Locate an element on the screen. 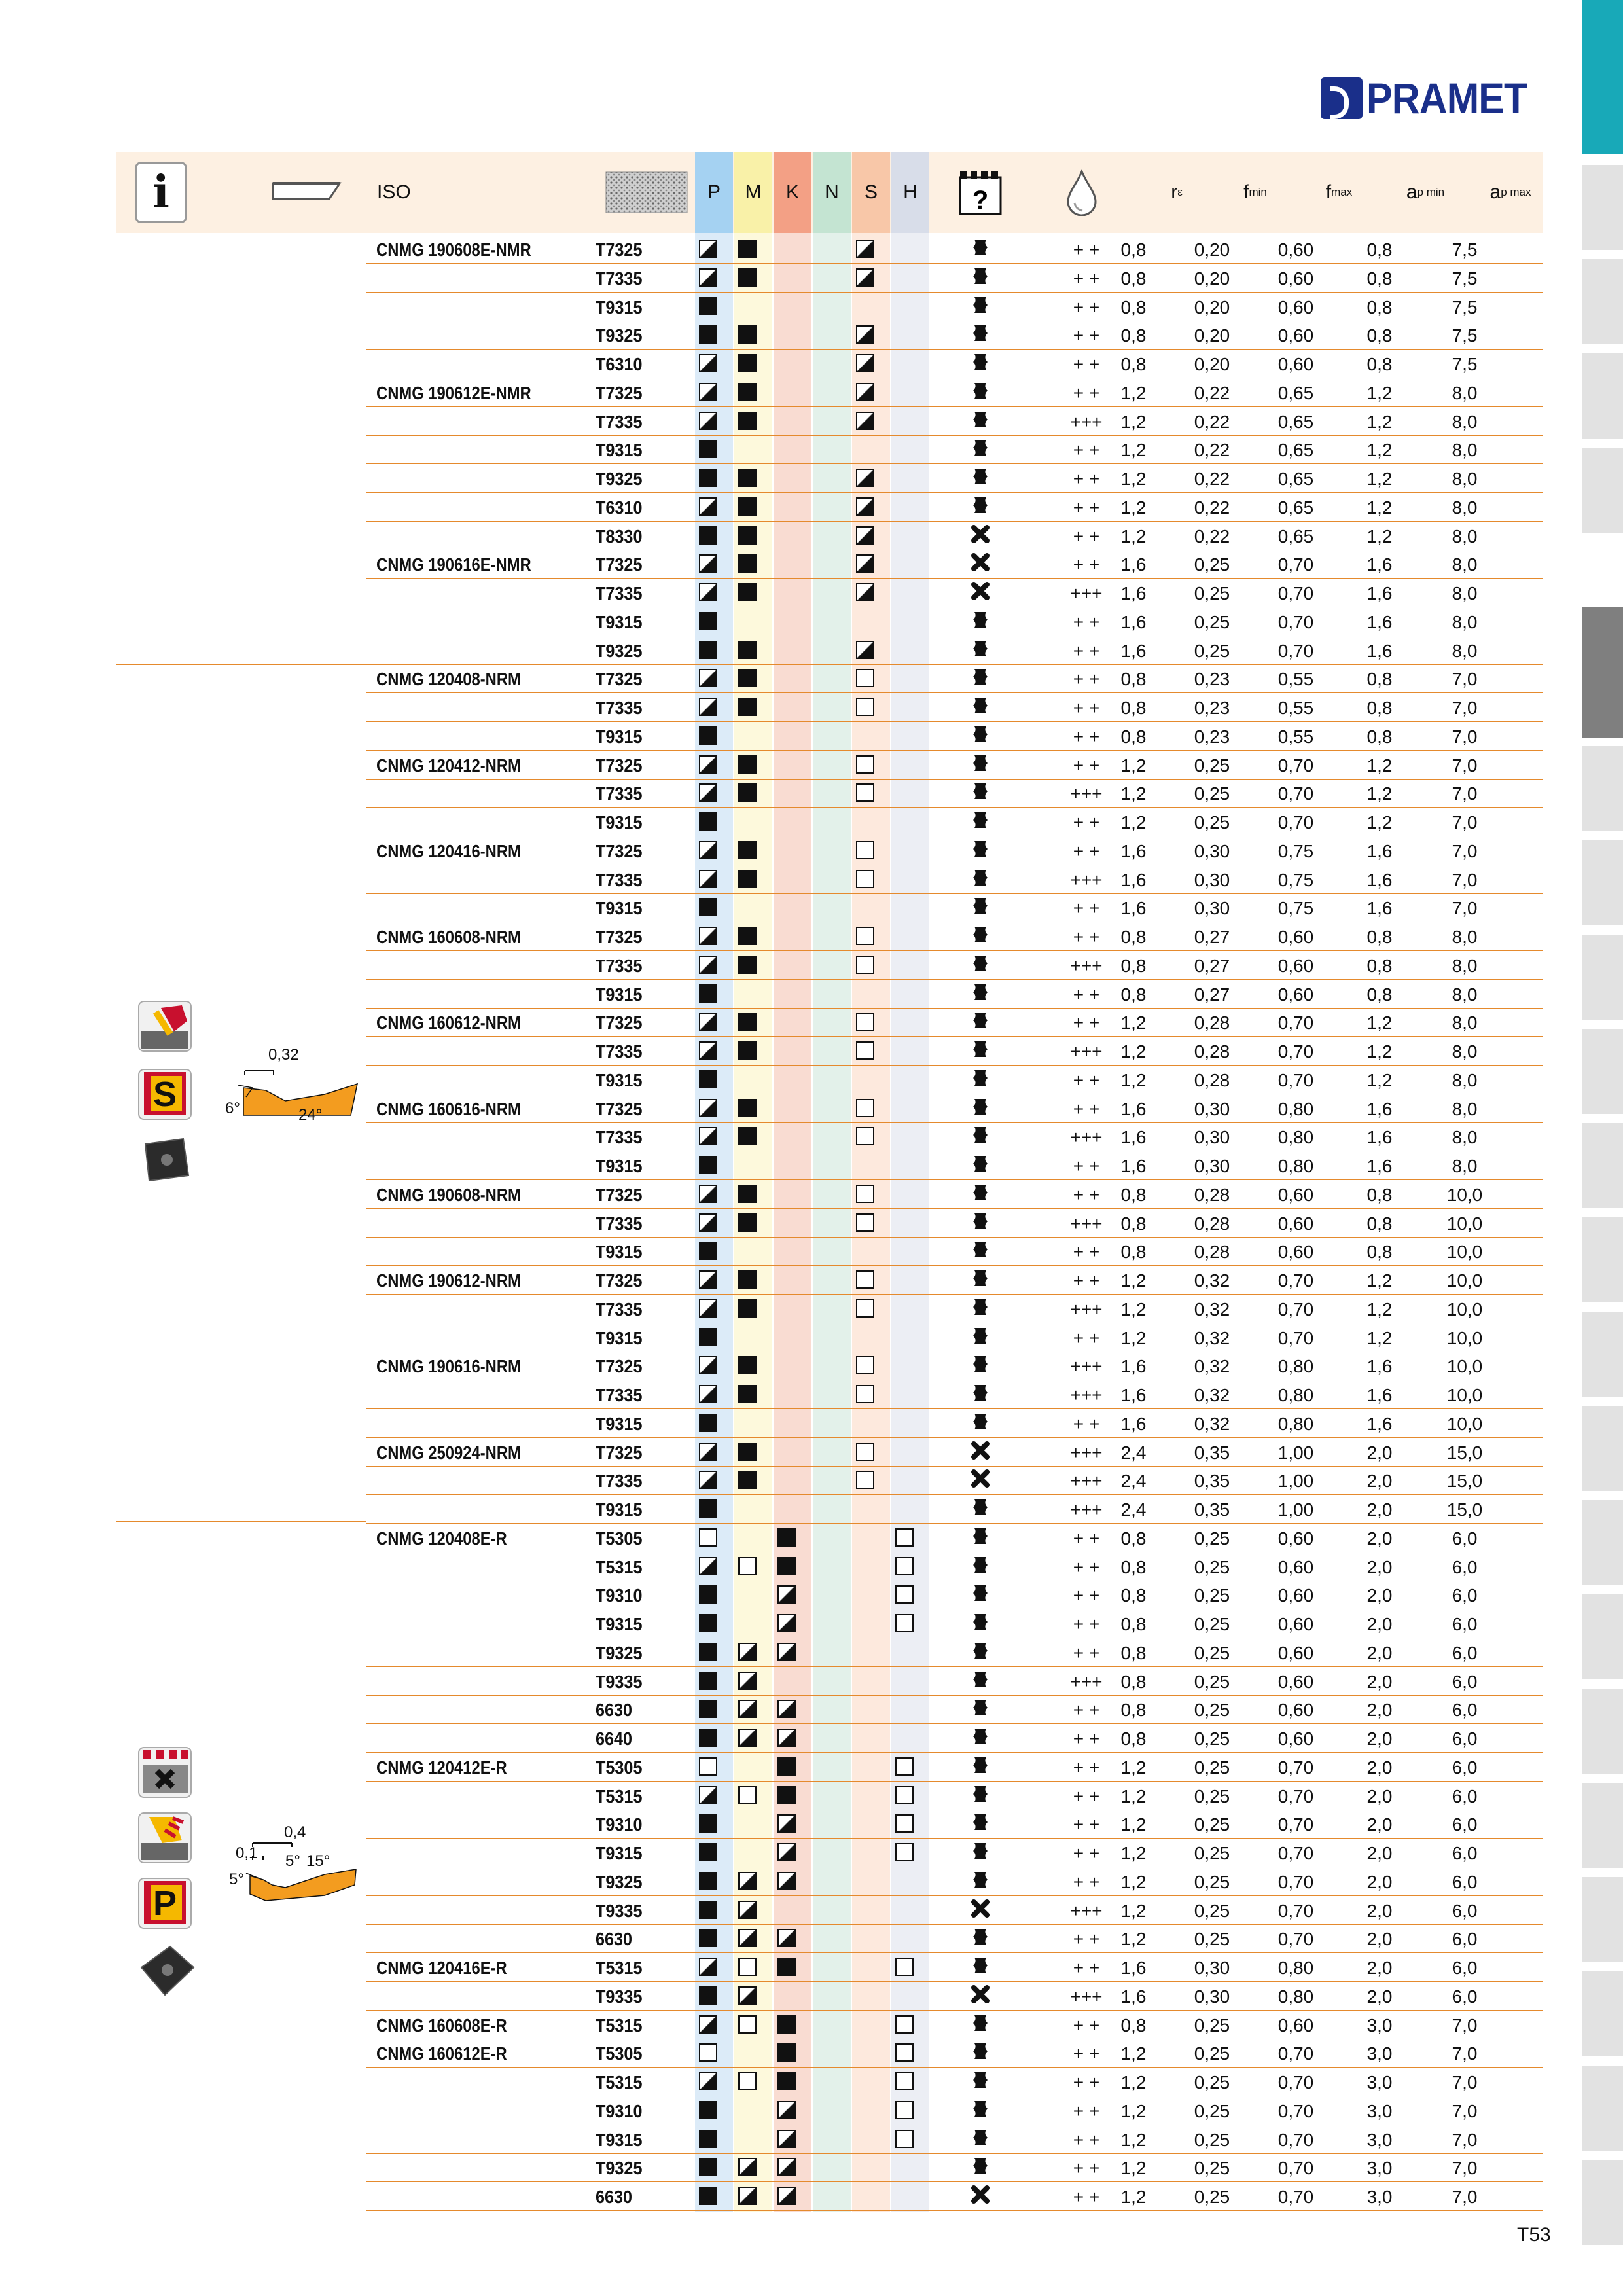 This screenshot has width=1623, height=2296. table-row: T9335 +++ 1,2 0,25 0,70 2,0 6,0 is located at coordinates (954, 1910).